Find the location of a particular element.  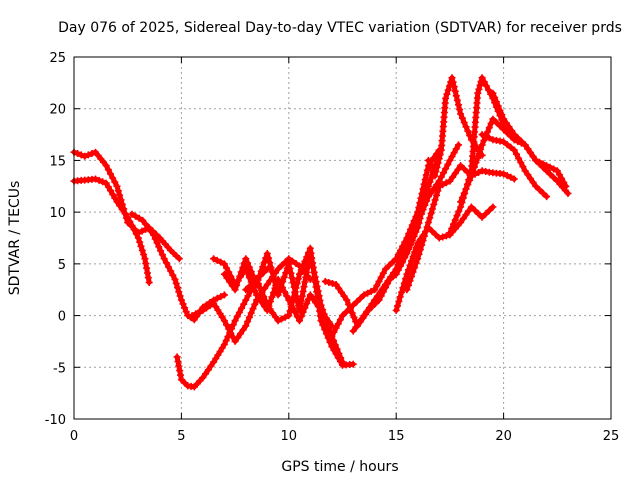

x-tick-label: 15 is located at coordinates (396, 436).